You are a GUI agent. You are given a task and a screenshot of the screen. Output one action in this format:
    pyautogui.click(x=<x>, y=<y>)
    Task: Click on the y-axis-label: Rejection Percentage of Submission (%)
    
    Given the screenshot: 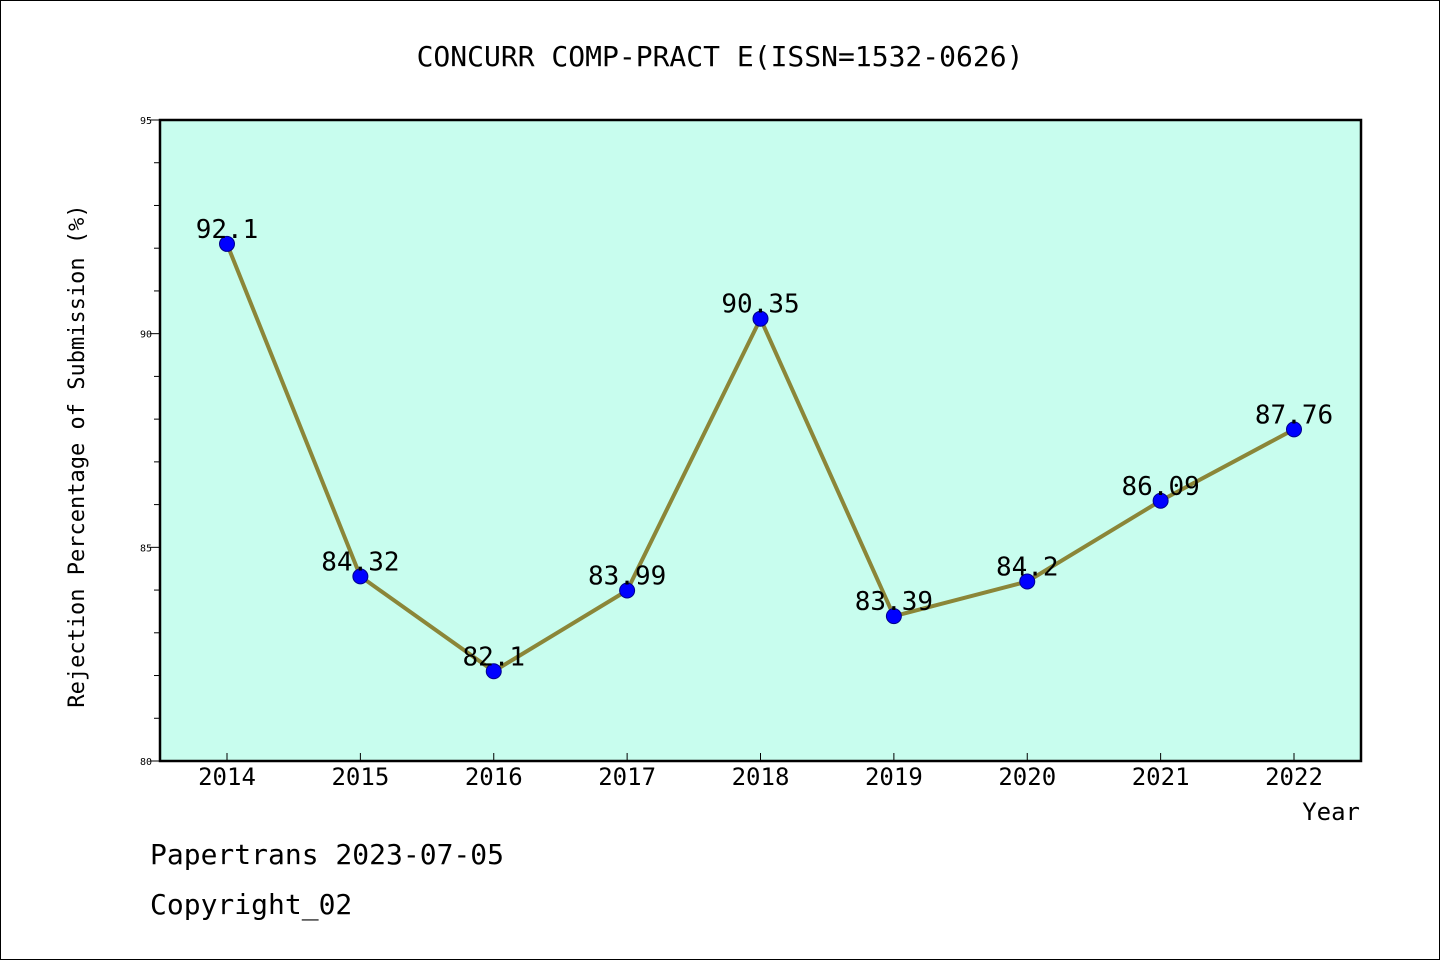 What is the action you would take?
    pyautogui.click(x=77, y=455)
    